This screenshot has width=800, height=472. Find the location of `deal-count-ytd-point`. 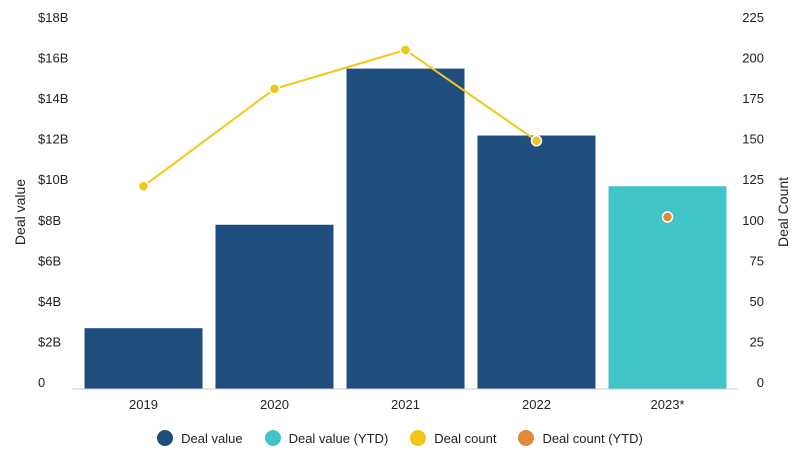

deal-count-ytd-point is located at coordinates (667, 217).